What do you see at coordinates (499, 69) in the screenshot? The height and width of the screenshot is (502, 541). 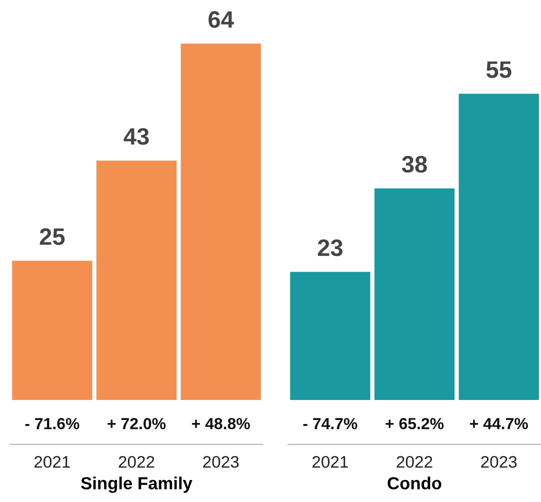 I see `data-label: 55` at bounding box center [499, 69].